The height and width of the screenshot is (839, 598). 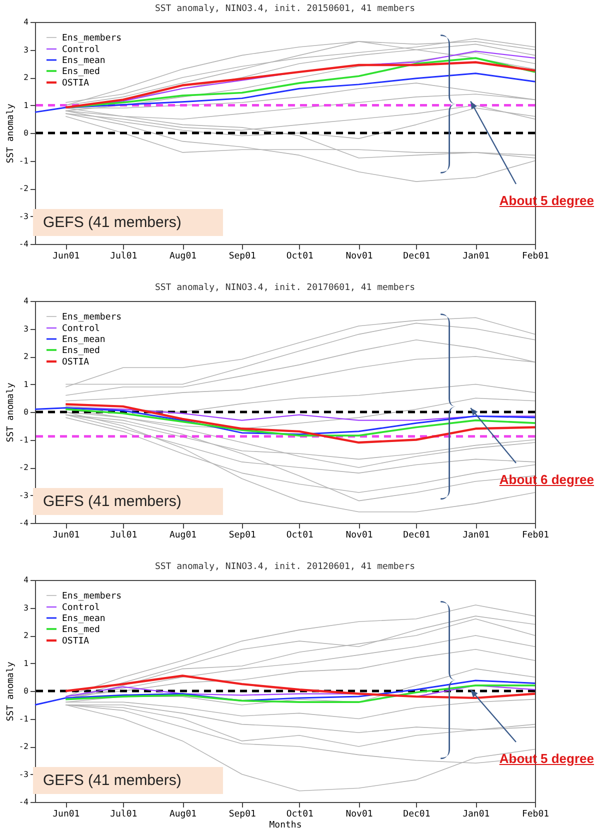 I want to click on x-axis-title: Months, so click(x=285, y=825).